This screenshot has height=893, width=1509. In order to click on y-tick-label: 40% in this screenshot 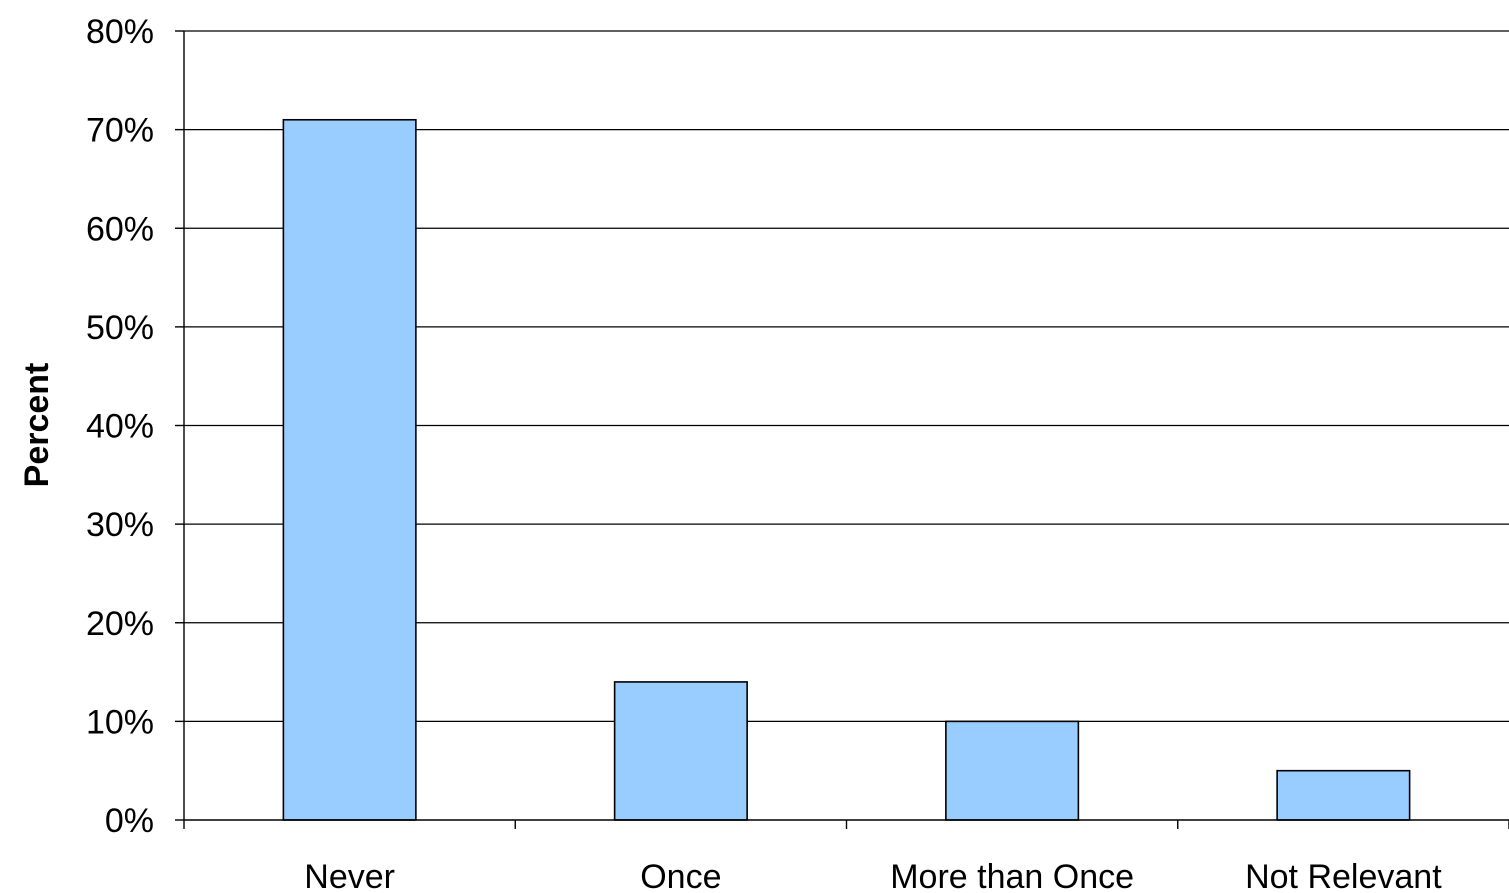, I will do `click(120, 427)`.